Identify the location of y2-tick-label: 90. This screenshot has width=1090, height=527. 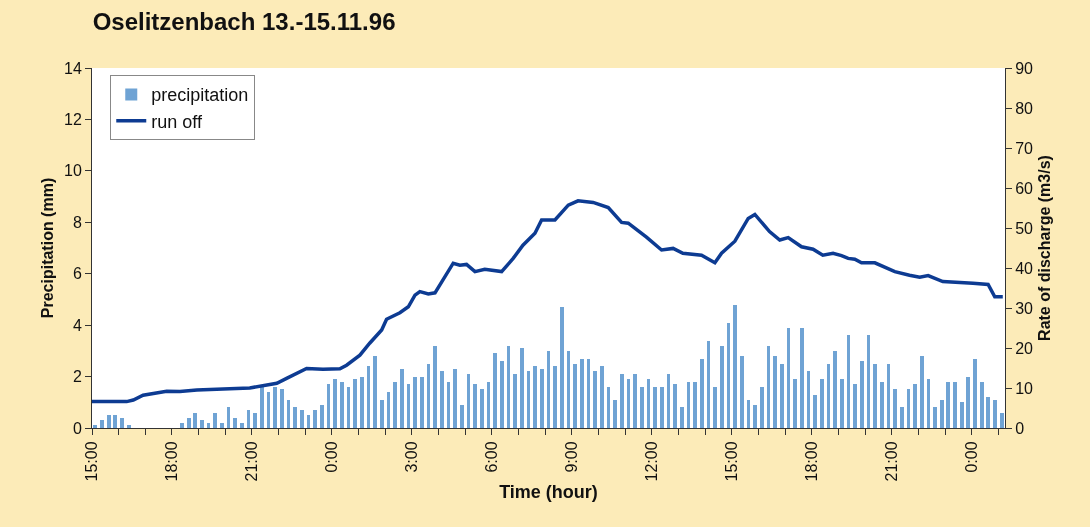
(1024, 68).